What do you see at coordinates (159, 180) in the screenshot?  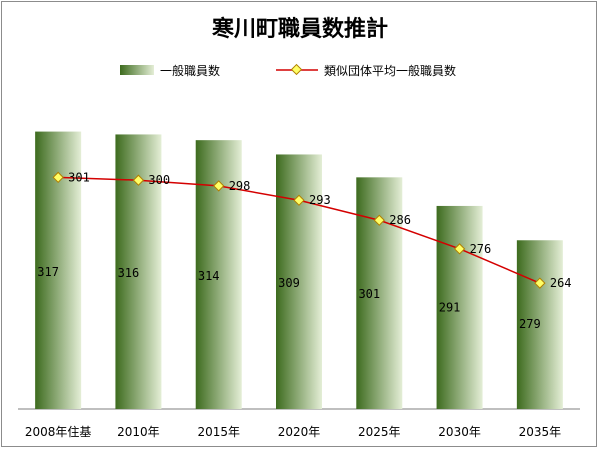 I see `line-label-1: 300` at bounding box center [159, 180].